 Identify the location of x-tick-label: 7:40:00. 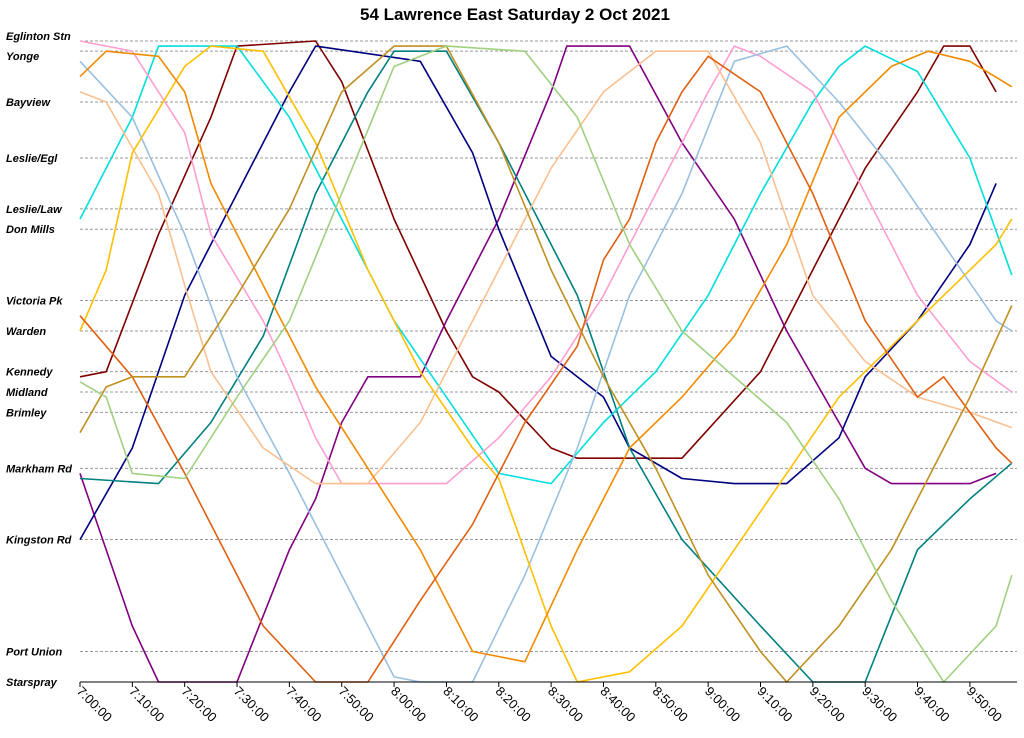
(303, 704).